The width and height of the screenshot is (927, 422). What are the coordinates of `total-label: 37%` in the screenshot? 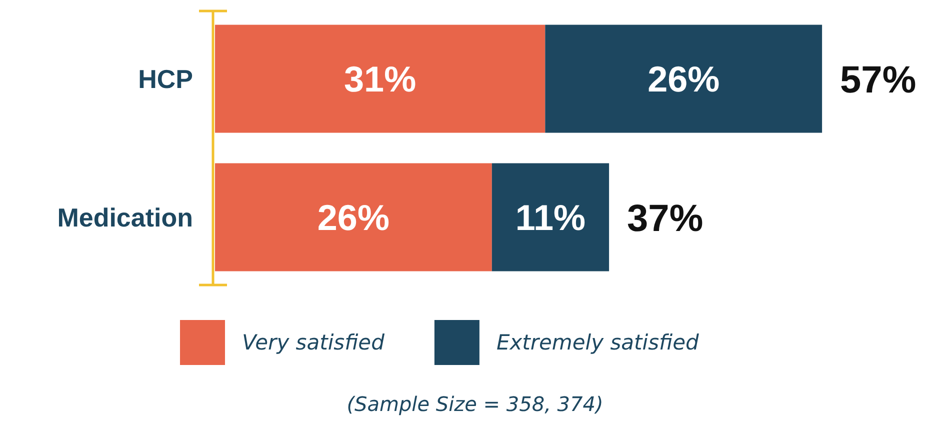 It's located at (665, 219).